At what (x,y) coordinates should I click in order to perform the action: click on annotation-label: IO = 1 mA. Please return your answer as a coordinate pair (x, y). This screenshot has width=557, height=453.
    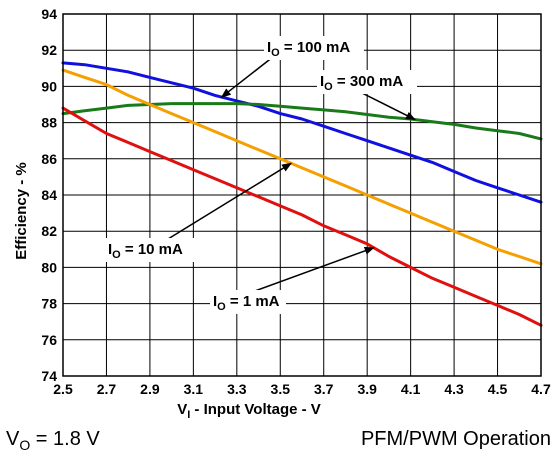
    Looking at the image, I should click on (246, 303).